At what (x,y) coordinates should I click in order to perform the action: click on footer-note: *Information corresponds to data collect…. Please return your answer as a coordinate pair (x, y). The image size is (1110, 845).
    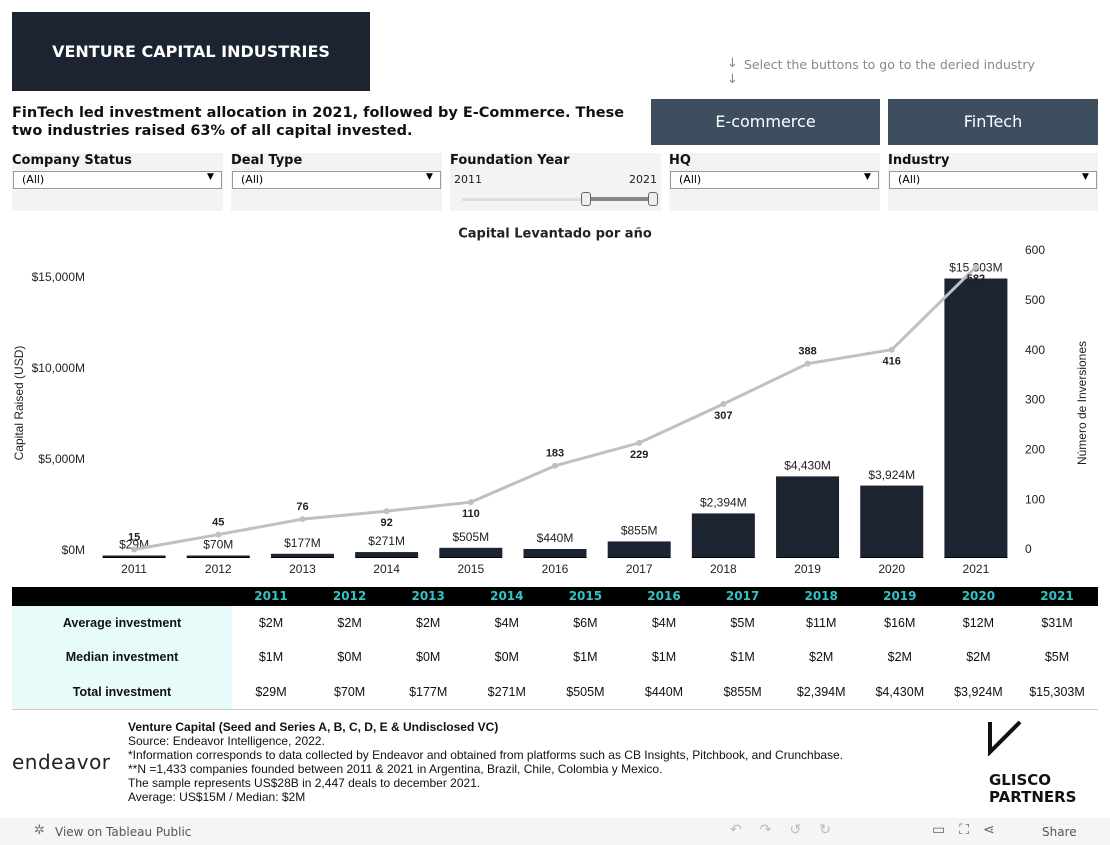
    Looking at the image, I should click on (486, 755).